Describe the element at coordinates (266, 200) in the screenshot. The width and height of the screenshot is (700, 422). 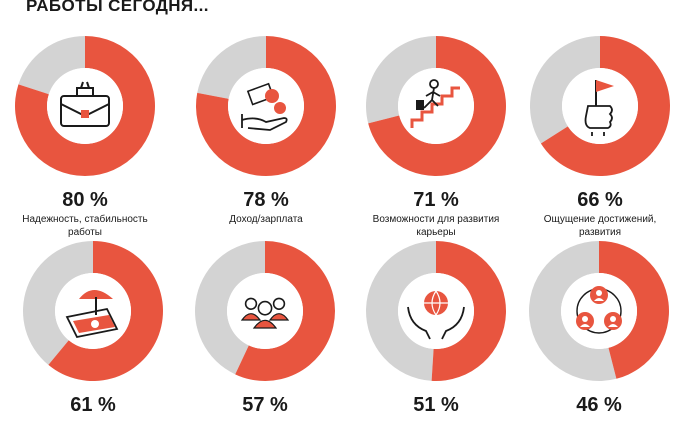
I see `percent-value-2: 78 %` at that location.